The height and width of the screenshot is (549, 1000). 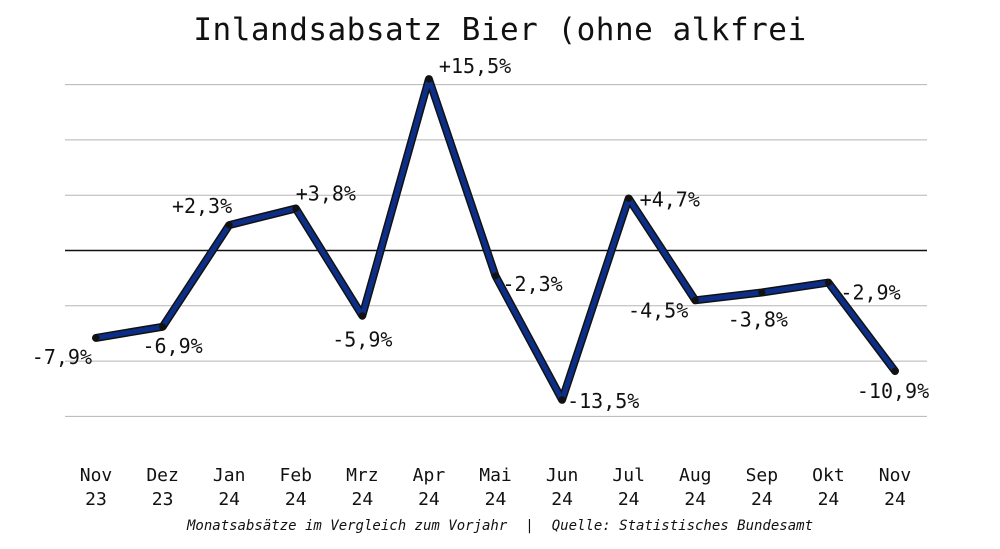 What do you see at coordinates (828, 475) in the screenshot?
I see `x-tick-label: Okt` at bounding box center [828, 475].